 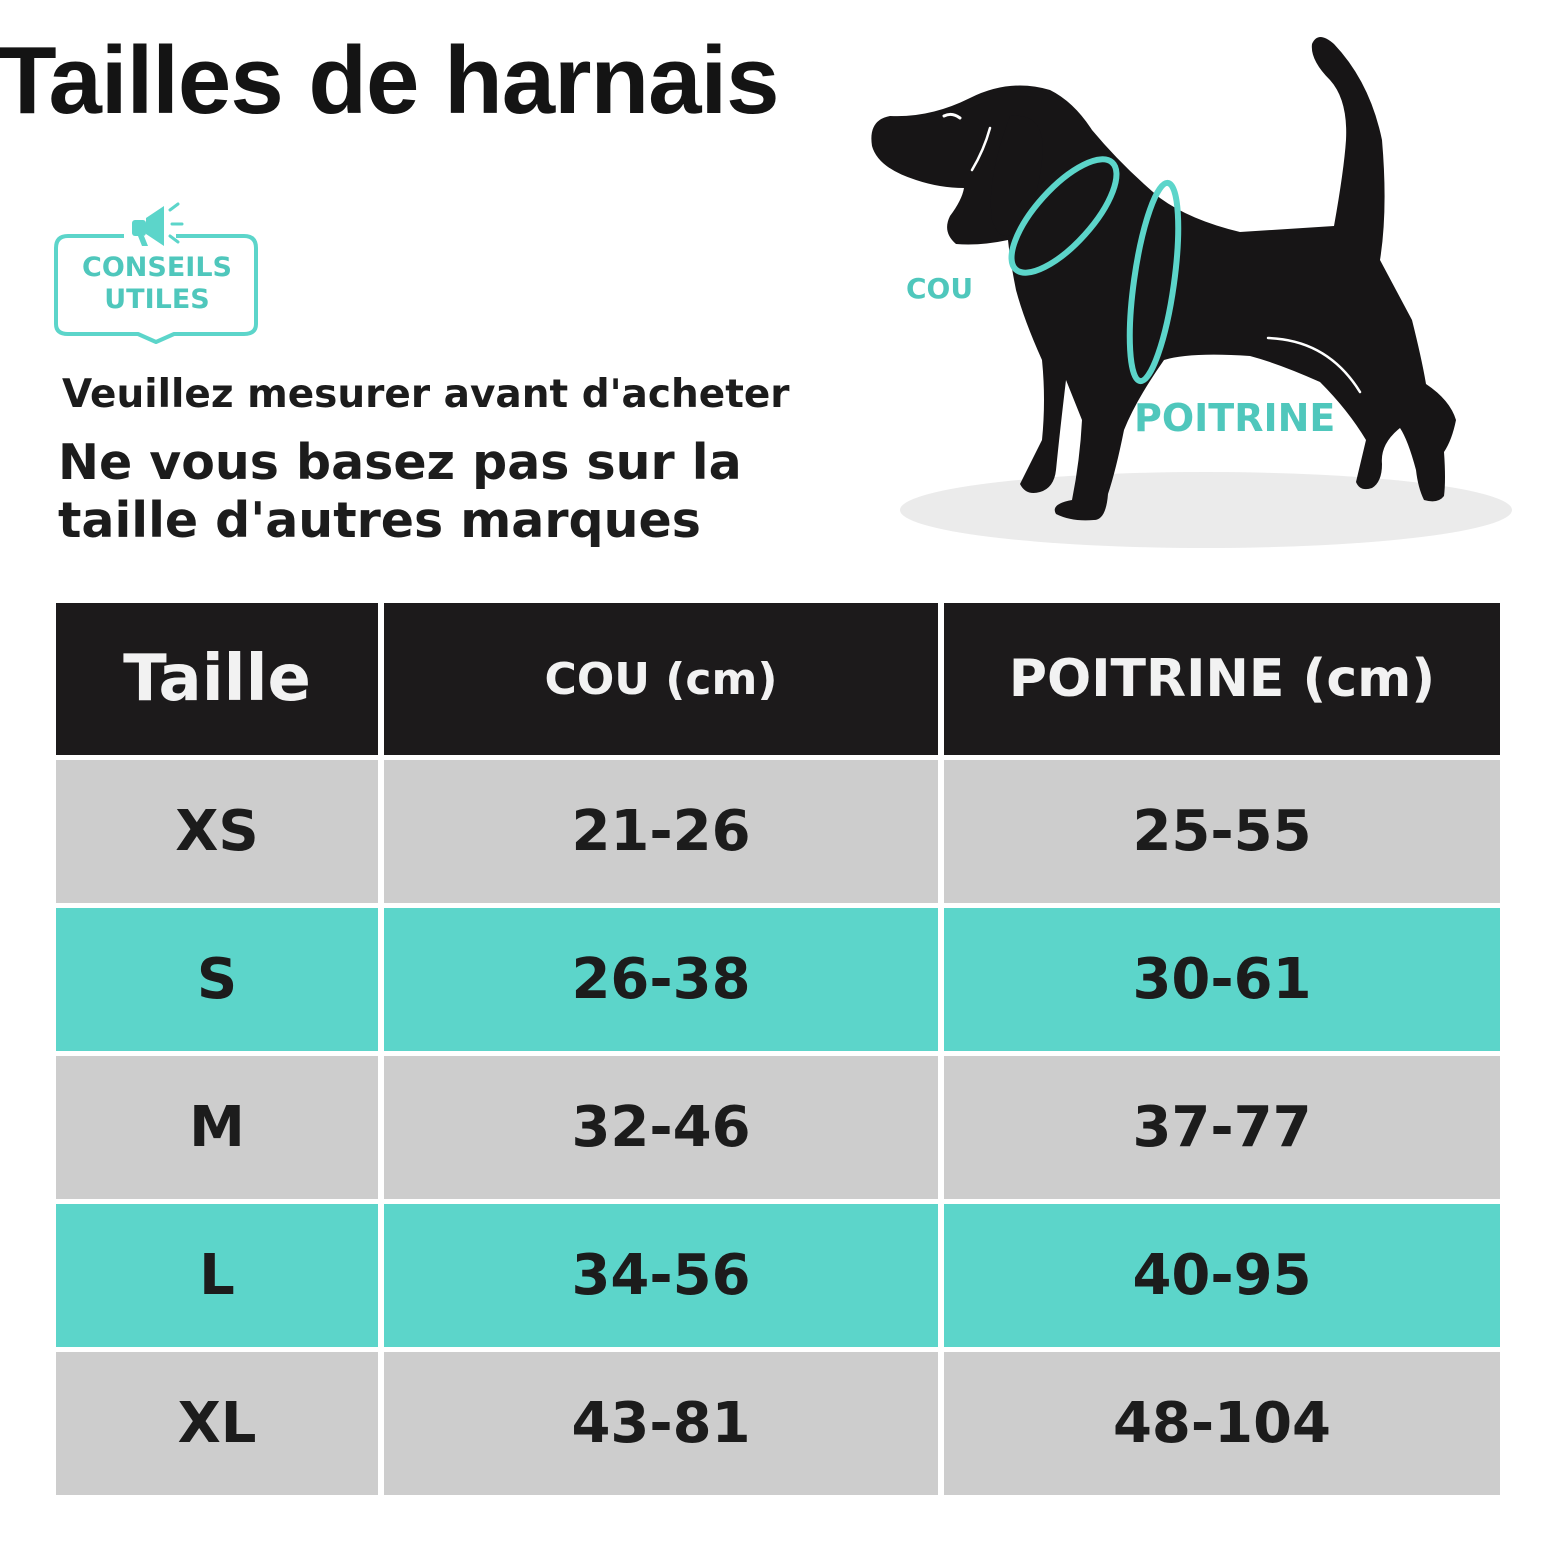 What do you see at coordinates (661, 1423) in the screenshot?
I see `neck-cell: 43-81` at bounding box center [661, 1423].